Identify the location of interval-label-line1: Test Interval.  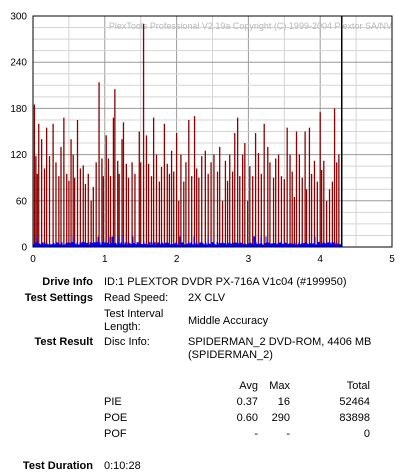
(134, 314).